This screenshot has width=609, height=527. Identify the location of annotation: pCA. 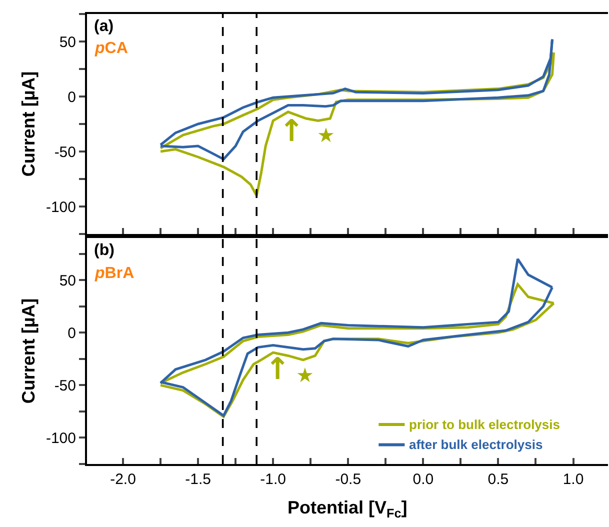
(111, 48).